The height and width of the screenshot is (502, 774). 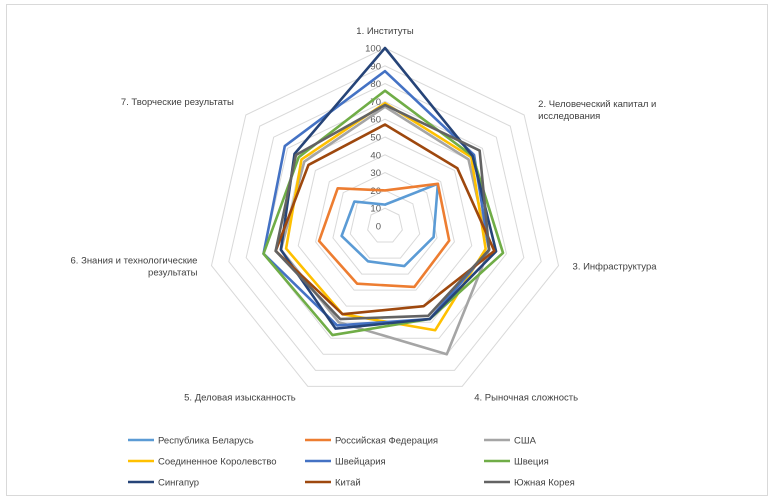 I want to click on legend-label: США, so click(x=525, y=441).